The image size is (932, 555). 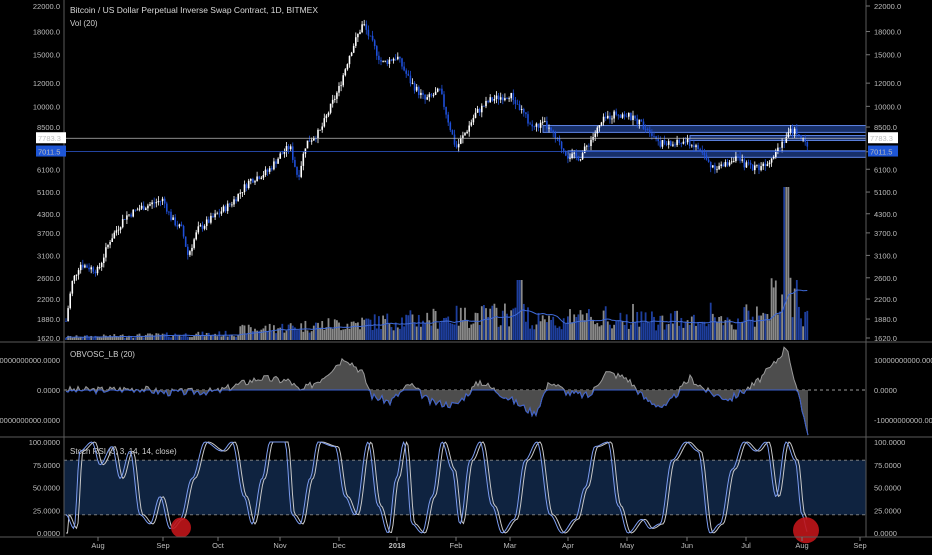 I want to click on price-axis-label-left: 2200.0, so click(x=48, y=299).